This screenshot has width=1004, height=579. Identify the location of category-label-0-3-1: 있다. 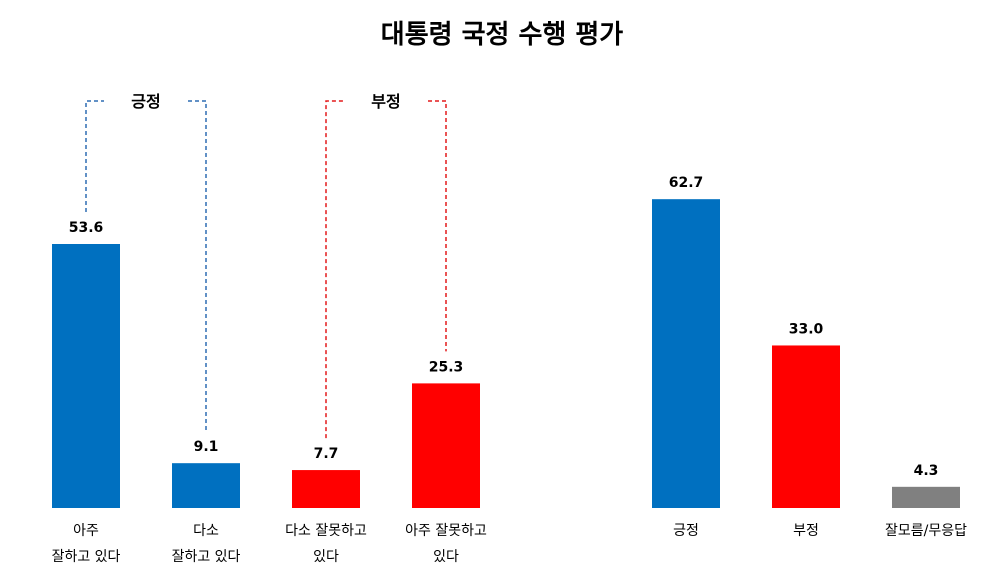
(446, 557).